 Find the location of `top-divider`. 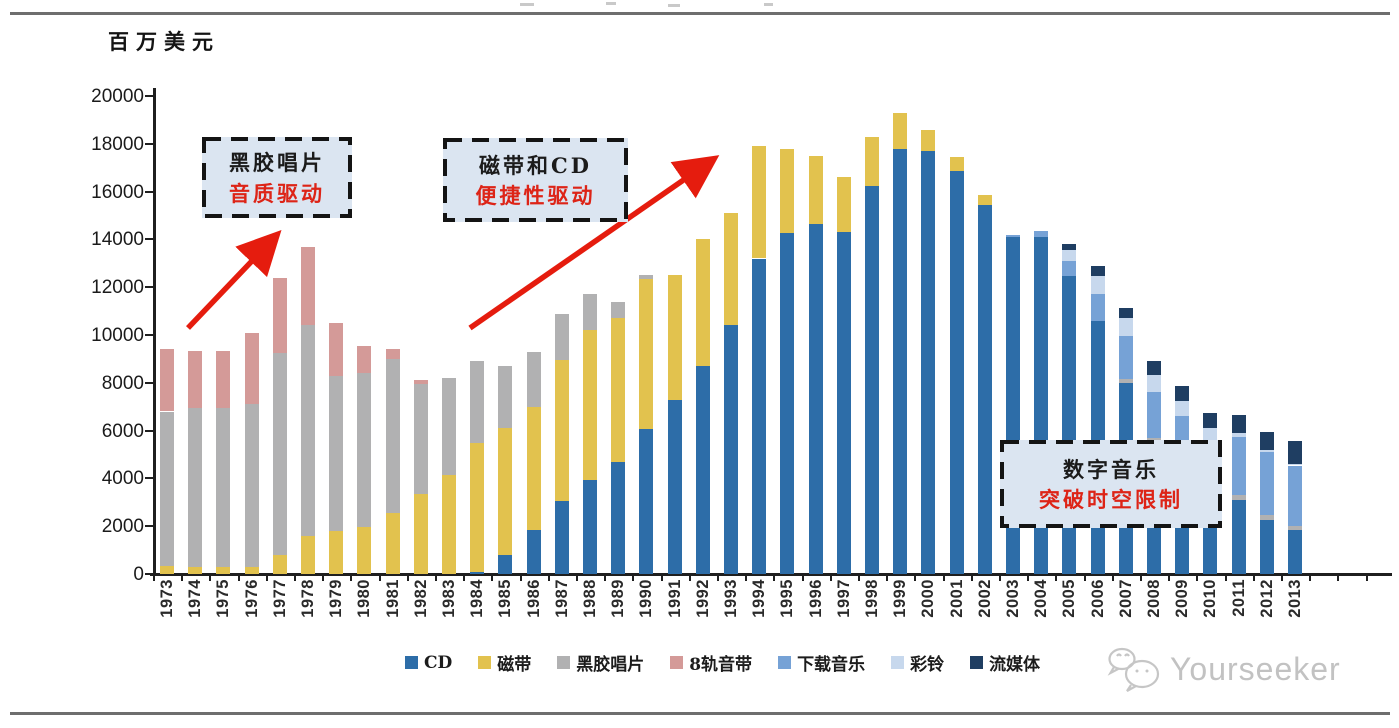

top-divider is located at coordinates (700, 13).